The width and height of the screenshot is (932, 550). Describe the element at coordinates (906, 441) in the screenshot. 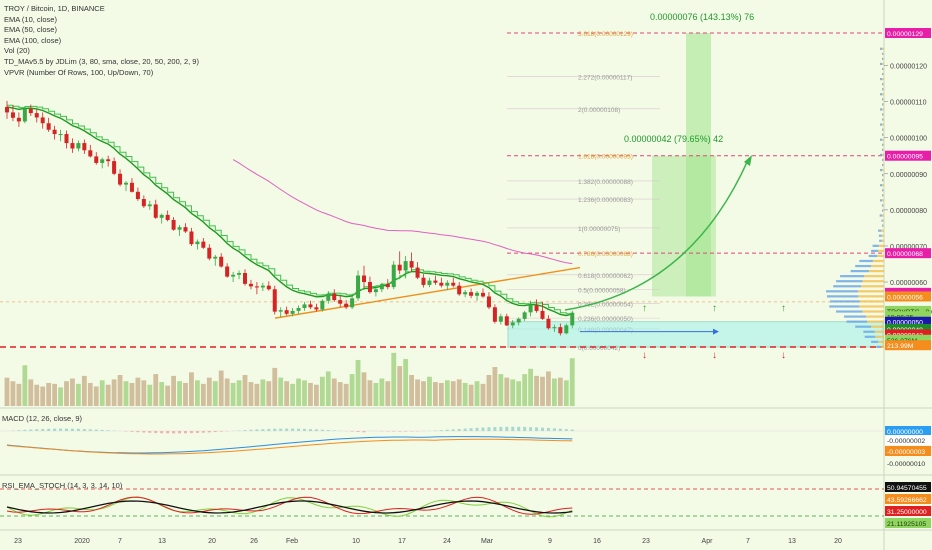

I see `macd-axis-label: -0.00000002` at that location.